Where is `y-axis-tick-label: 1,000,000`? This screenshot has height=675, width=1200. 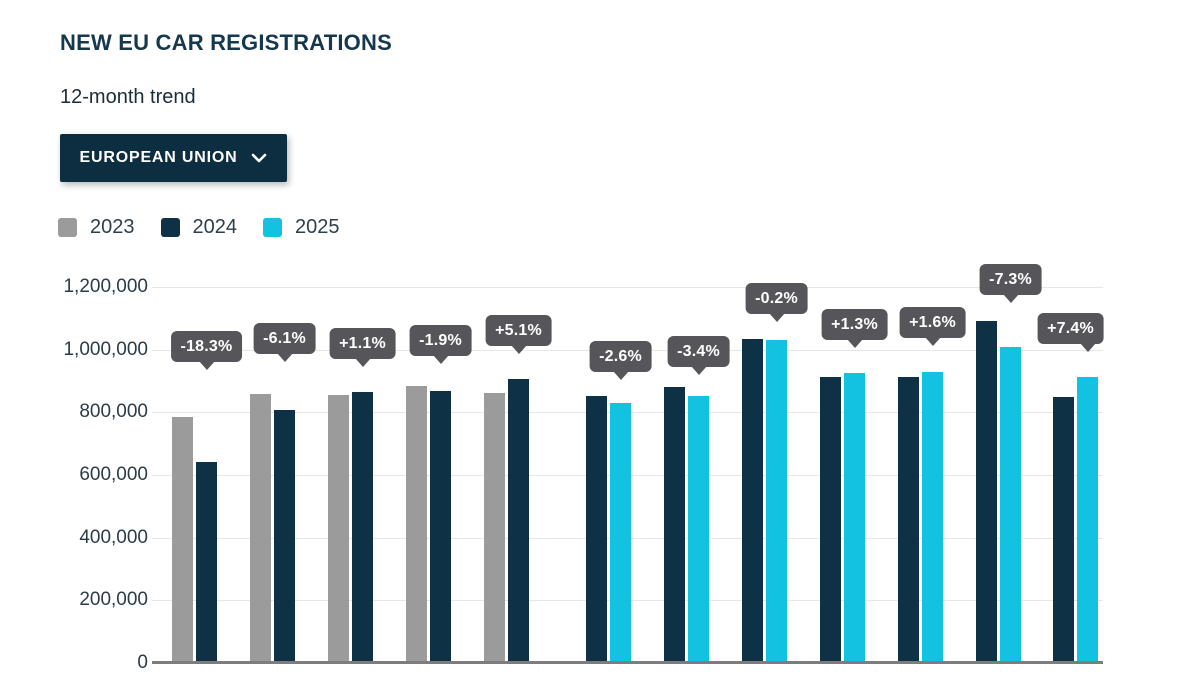
y-axis-tick-label: 1,000,000 is located at coordinates (105, 349).